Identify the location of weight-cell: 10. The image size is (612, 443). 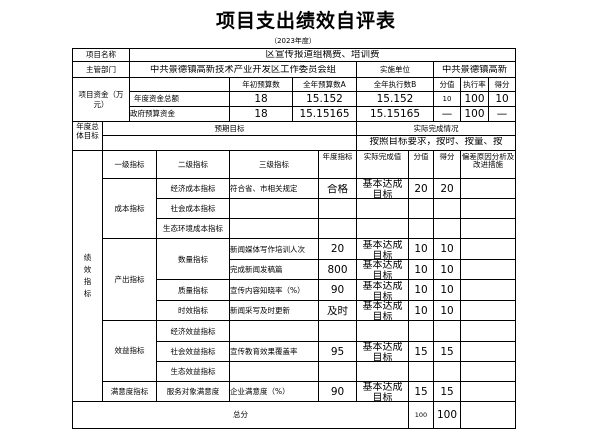
(421, 269).